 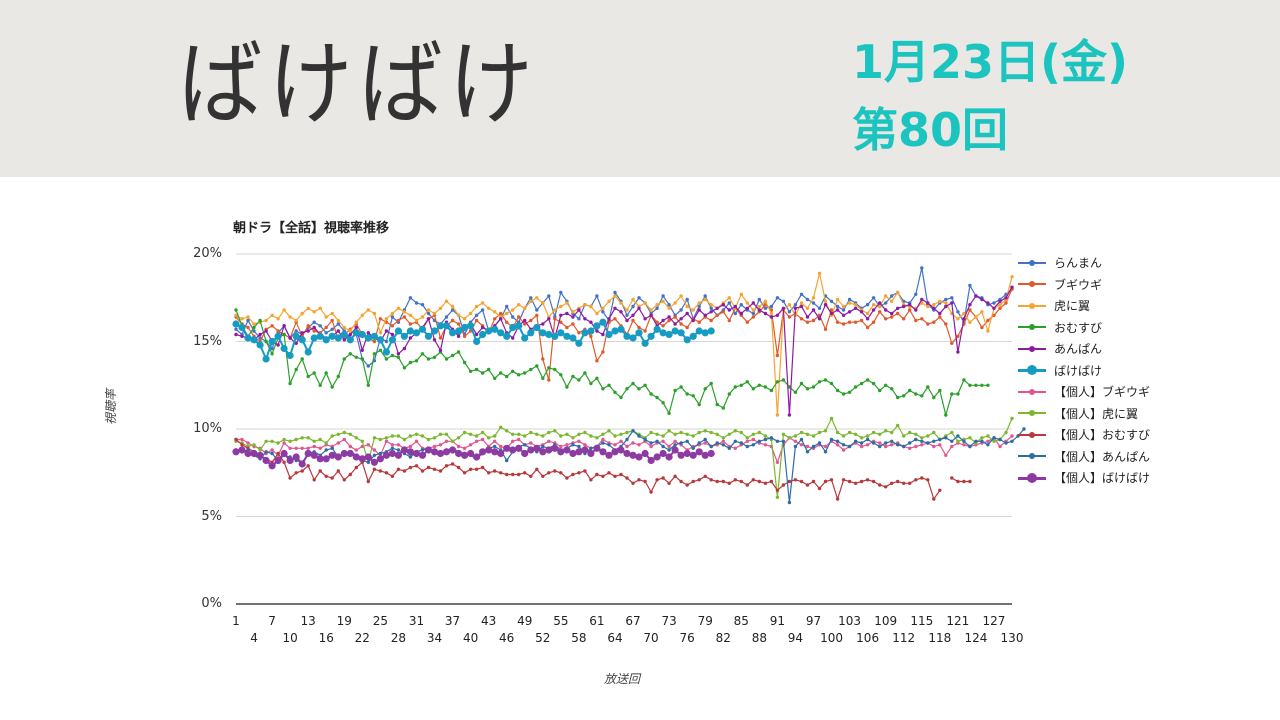 What do you see at coordinates (1096, 413) in the screenshot?
I see `legend-label: 【個人】虎に翼` at bounding box center [1096, 413].